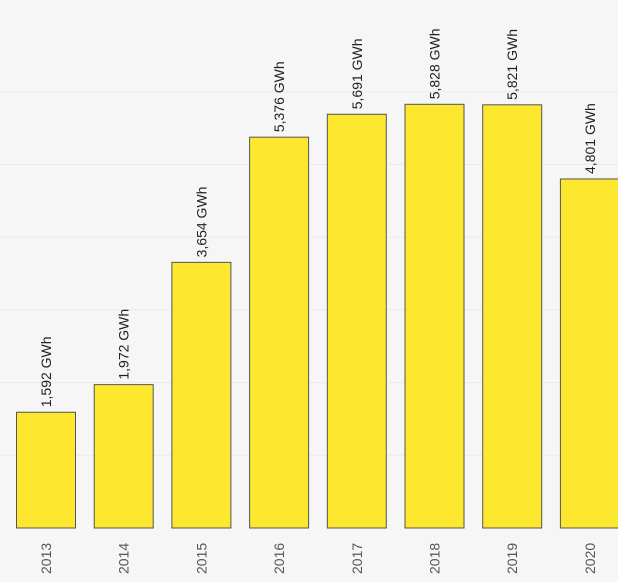 The width and height of the screenshot is (618, 582). Describe the element at coordinates (201, 222) in the screenshot. I see `data-label-2015: 3,654 GWh` at that location.